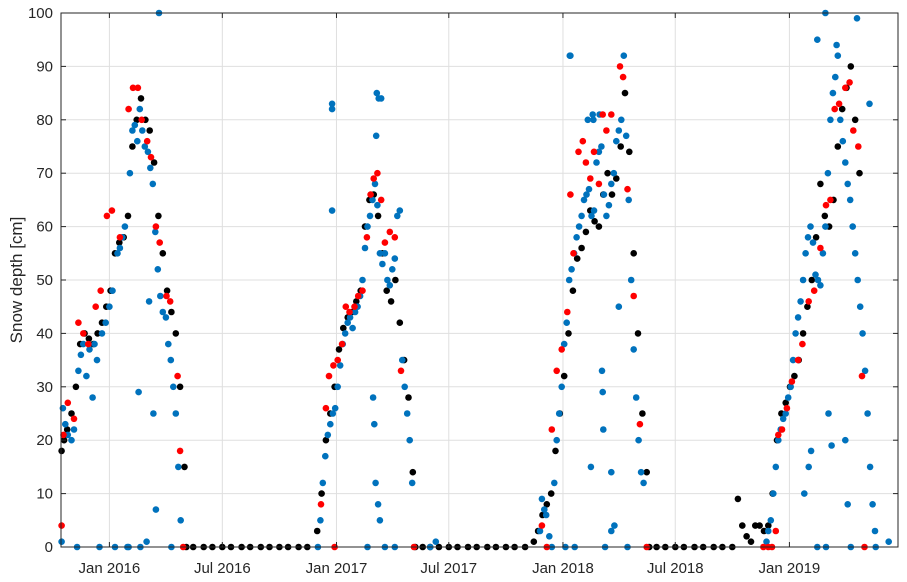 This screenshot has height=582, width=907. I want to click on y-tick-label: 80, so click(44, 120).